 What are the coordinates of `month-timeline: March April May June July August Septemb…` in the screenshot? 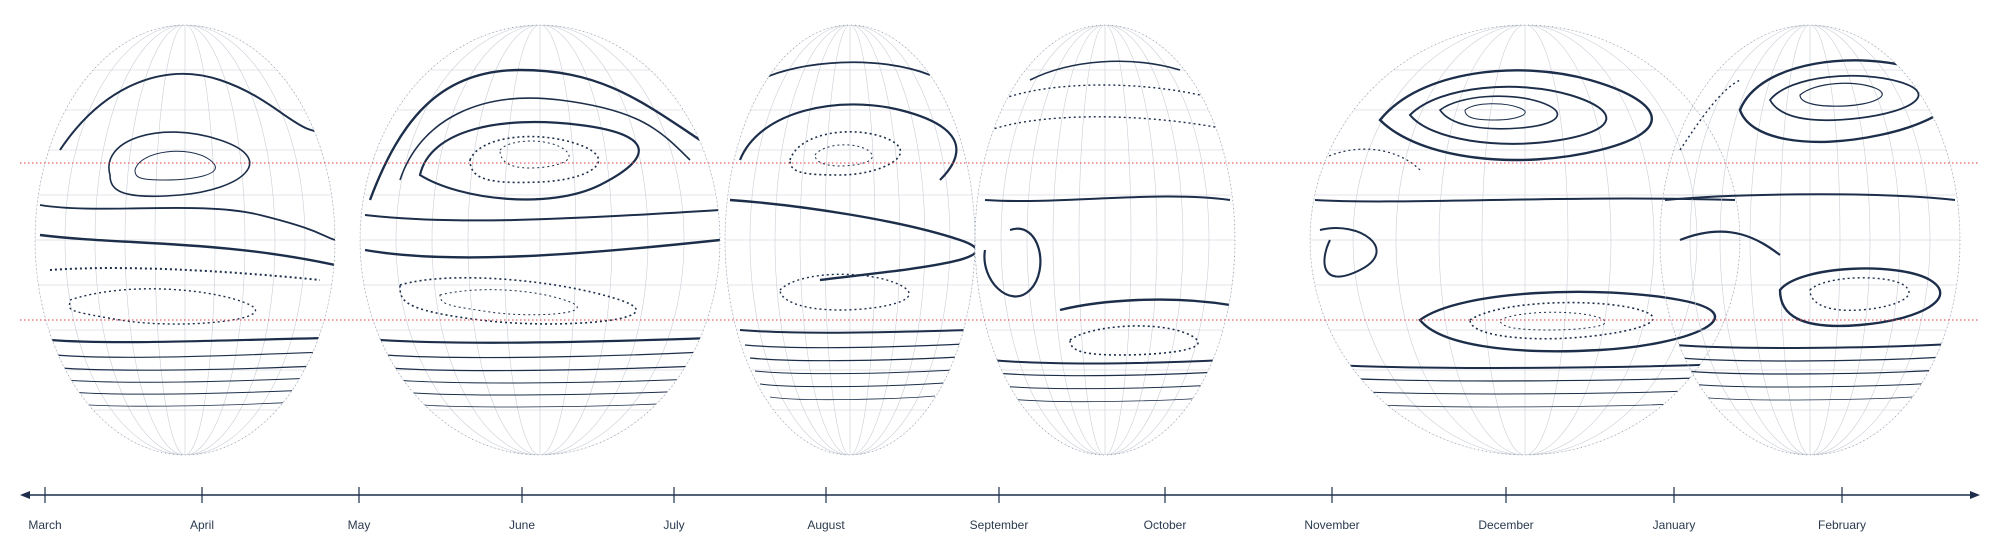 It's located at (1000, 501).